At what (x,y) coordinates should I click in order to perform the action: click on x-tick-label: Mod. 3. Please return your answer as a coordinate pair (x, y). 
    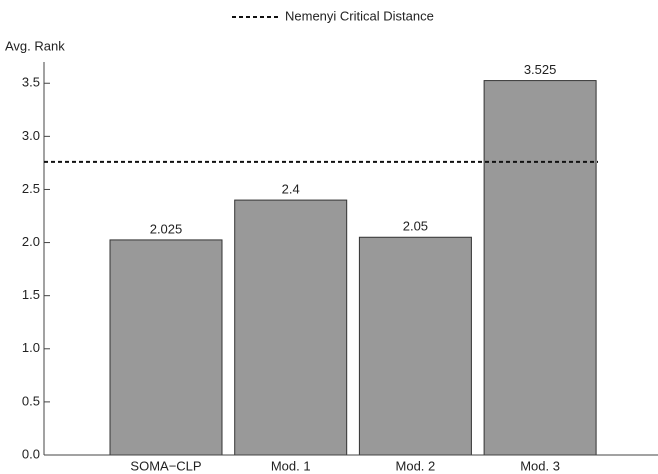
    Looking at the image, I should click on (540, 465).